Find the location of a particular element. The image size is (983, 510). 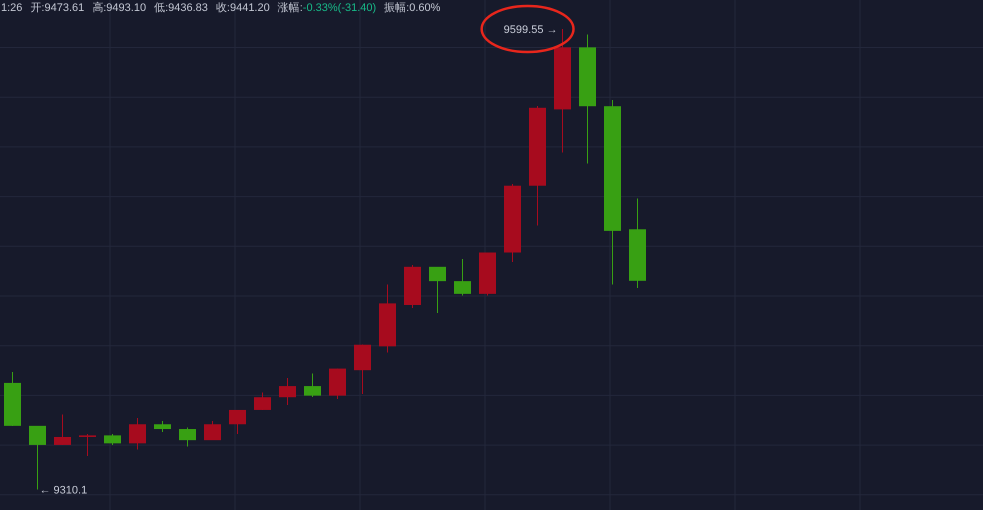

header: 1:26 开:9473.61 高:9493.10 低:9436.83 收:9441.20 涨幅:-0.33%(-31.40) 振幅:0.60% is located at coordinates (220, 8).